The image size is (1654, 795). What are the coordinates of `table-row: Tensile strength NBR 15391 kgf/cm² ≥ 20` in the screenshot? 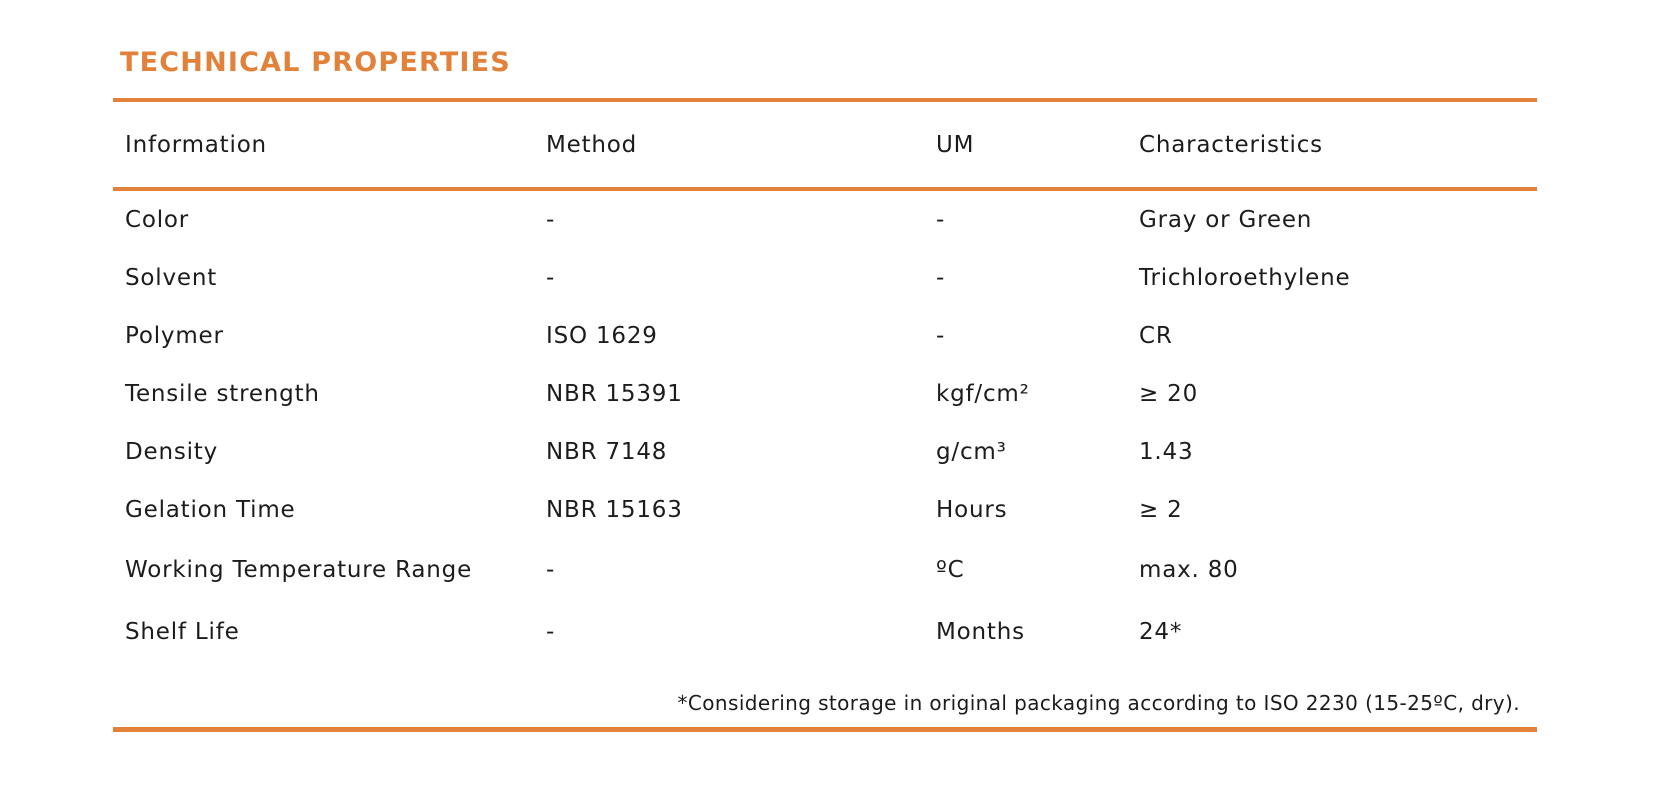 It's located at (825, 394).